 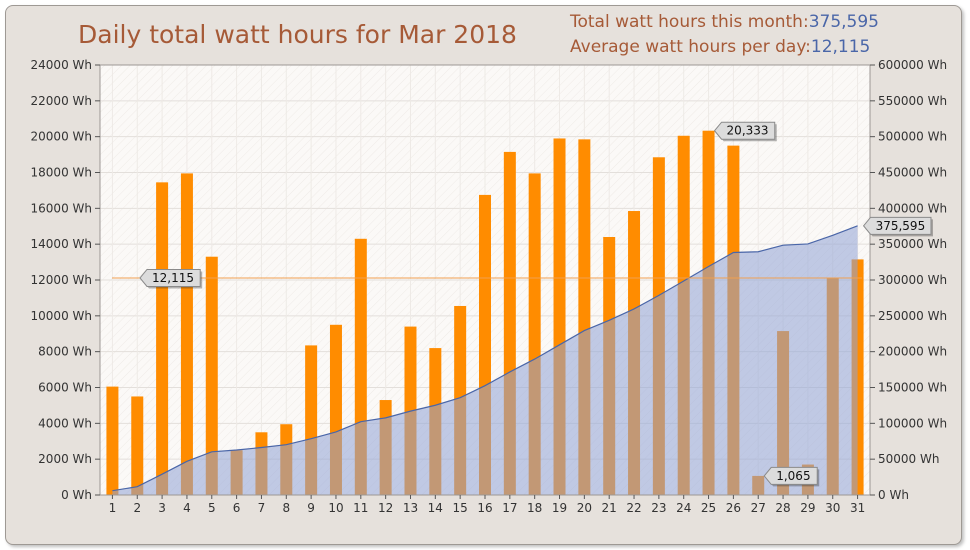 I want to click on right-tick-label: 150000 Wh, so click(x=912, y=388).